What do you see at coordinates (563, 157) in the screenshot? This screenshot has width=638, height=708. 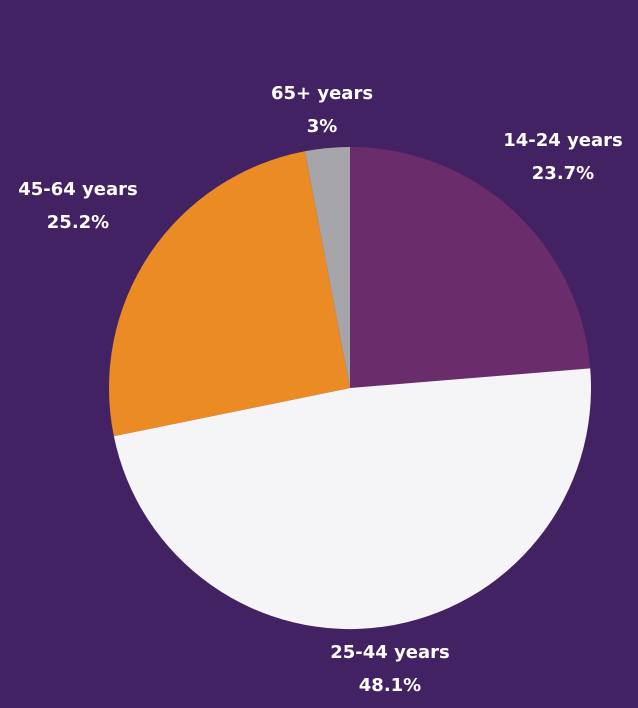 I see `slice-label-14-24: 14-24 years 23.7%` at bounding box center [563, 157].